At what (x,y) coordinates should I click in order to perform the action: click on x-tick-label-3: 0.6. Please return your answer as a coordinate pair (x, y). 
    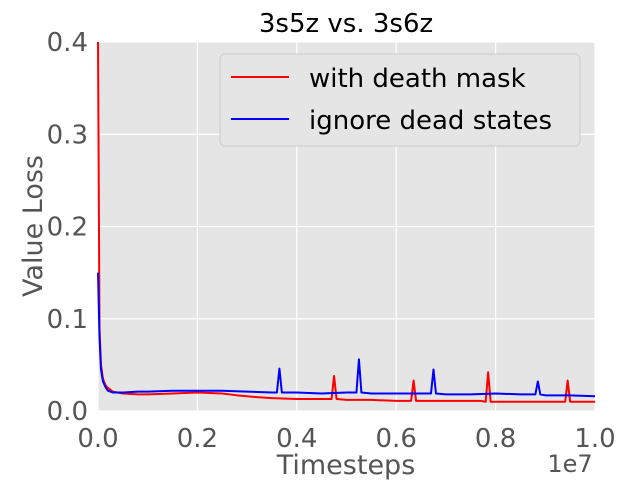
    Looking at the image, I should click on (396, 439).